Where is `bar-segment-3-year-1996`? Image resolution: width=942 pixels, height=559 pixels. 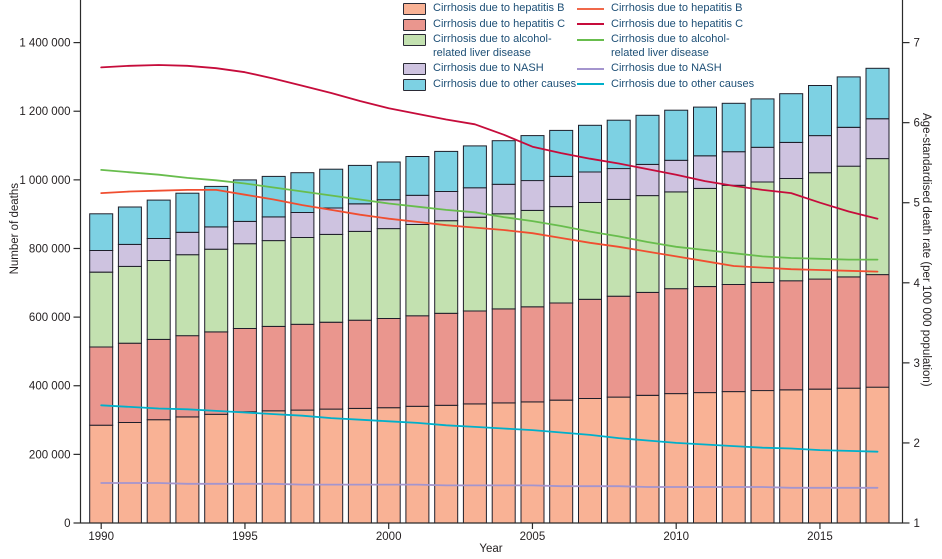 bar-segment-3-year-1996 is located at coordinates (273, 229).